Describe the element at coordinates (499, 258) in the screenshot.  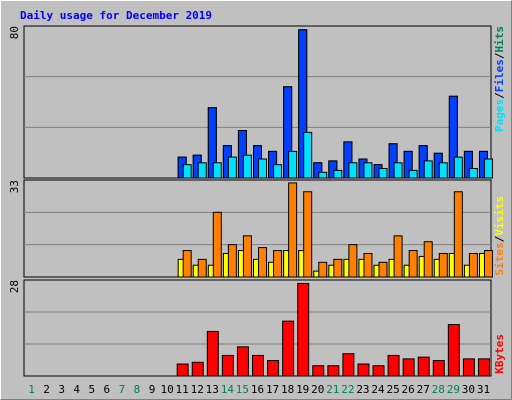
I see `legend-entry: Sites` at that location.